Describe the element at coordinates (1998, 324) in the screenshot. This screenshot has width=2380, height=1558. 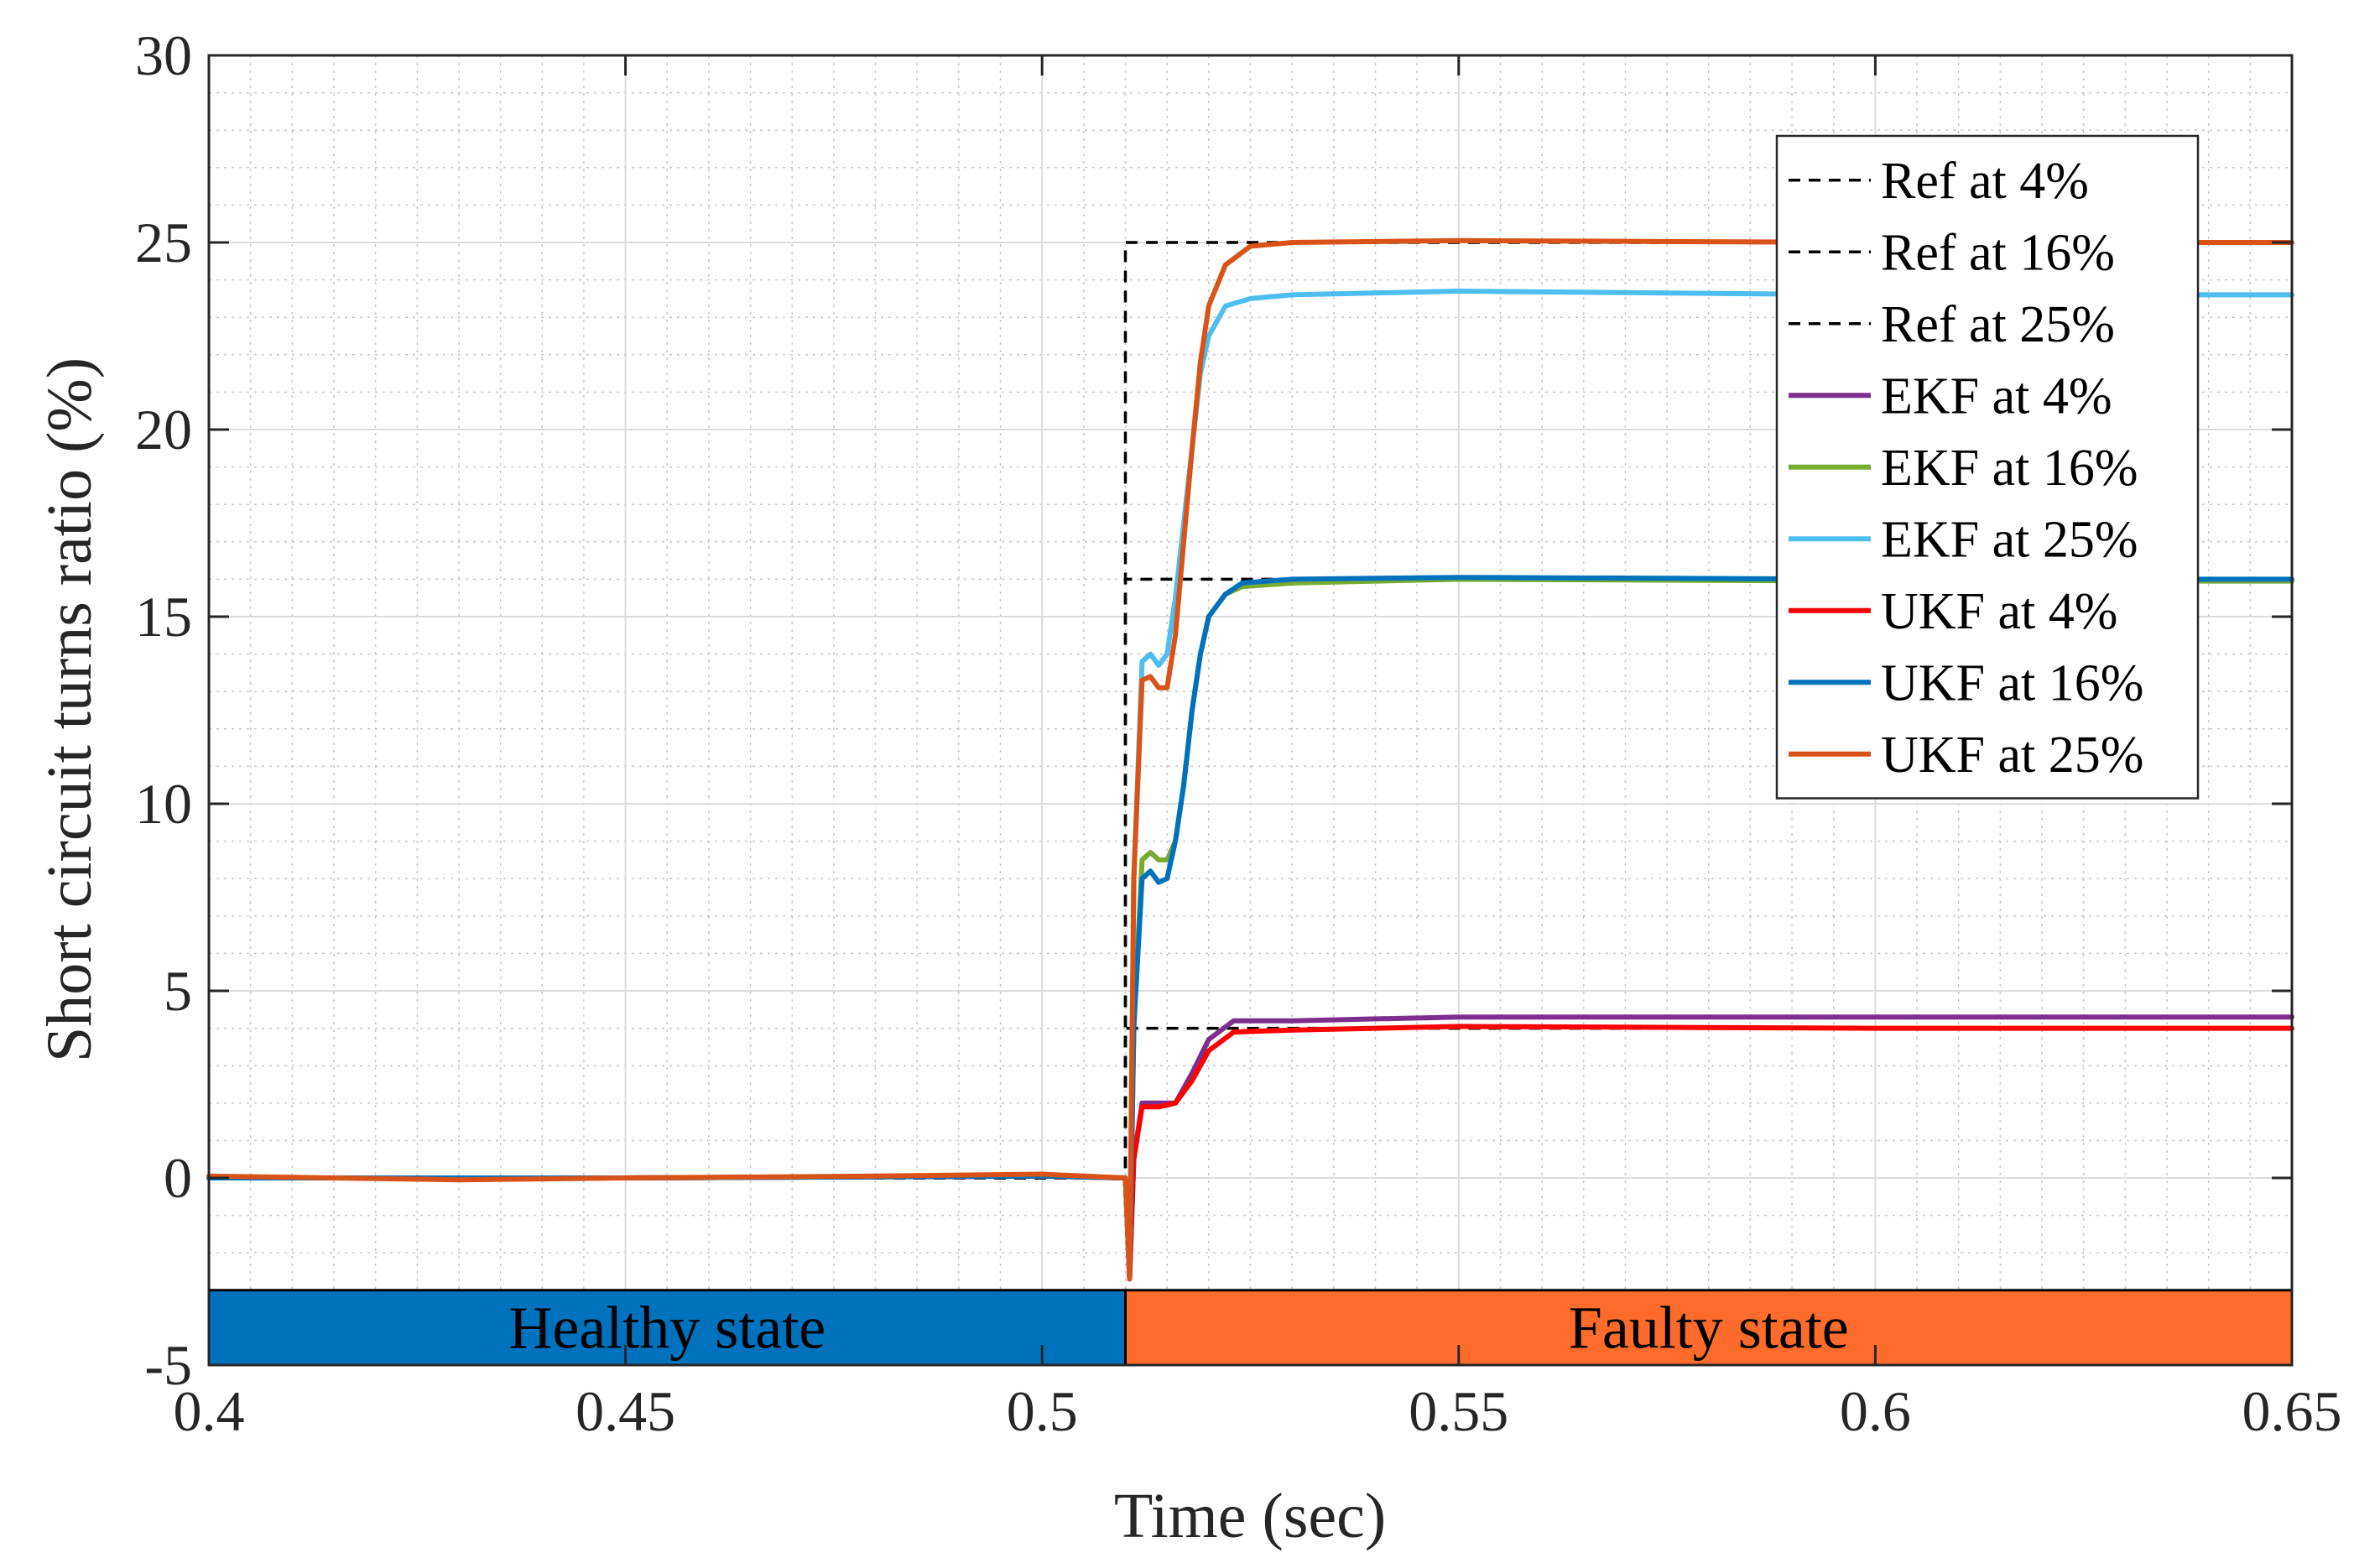
I see `legend-item-label: Ref at 25%` at that location.